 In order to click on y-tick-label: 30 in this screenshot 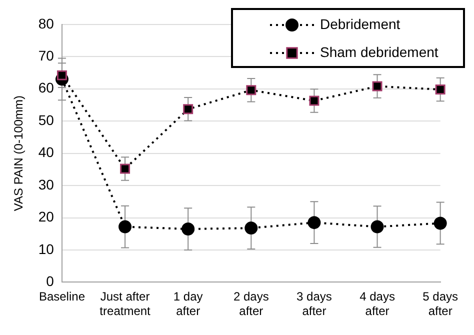, I will do `click(46, 184)`.